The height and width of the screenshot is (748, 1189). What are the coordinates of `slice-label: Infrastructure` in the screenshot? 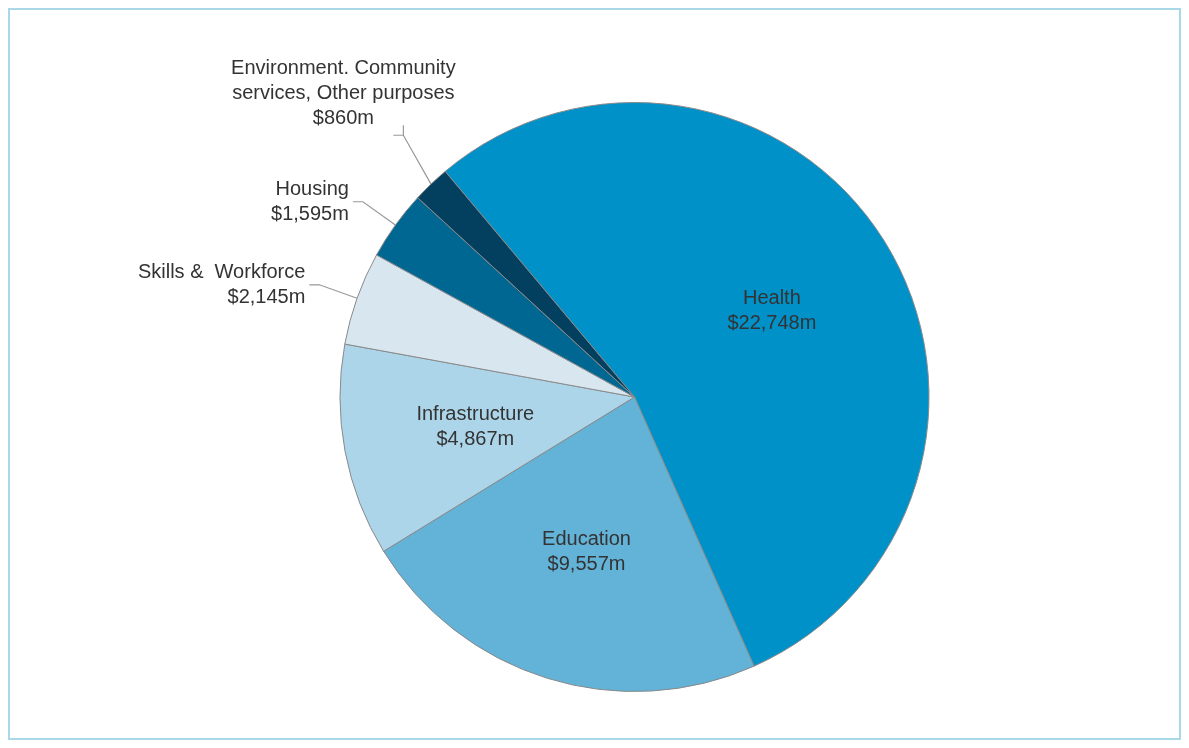 It's located at (475, 412).